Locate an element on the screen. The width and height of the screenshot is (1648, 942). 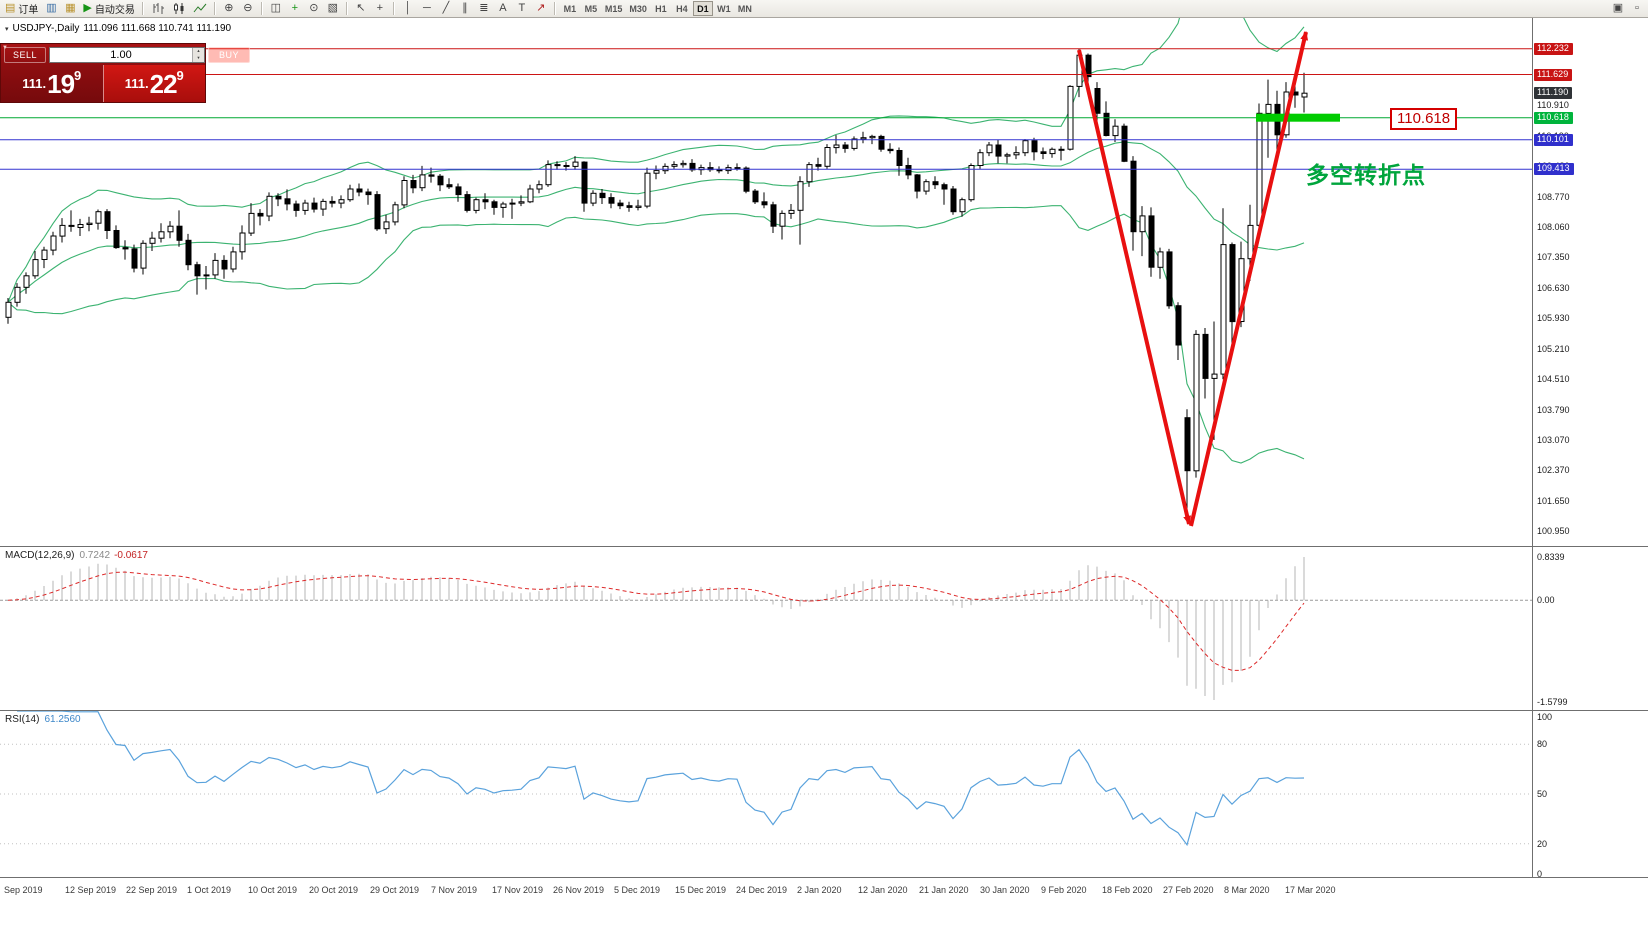
price-tick: 108.060 is located at coordinates (1553, 227).